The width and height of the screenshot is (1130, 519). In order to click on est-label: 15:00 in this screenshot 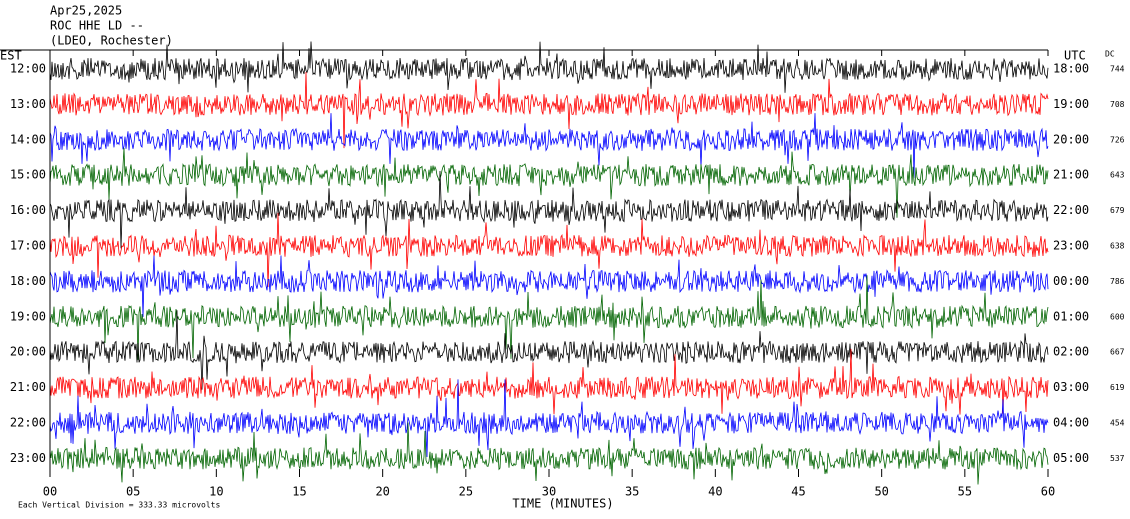, I will do `click(28, 175)`.